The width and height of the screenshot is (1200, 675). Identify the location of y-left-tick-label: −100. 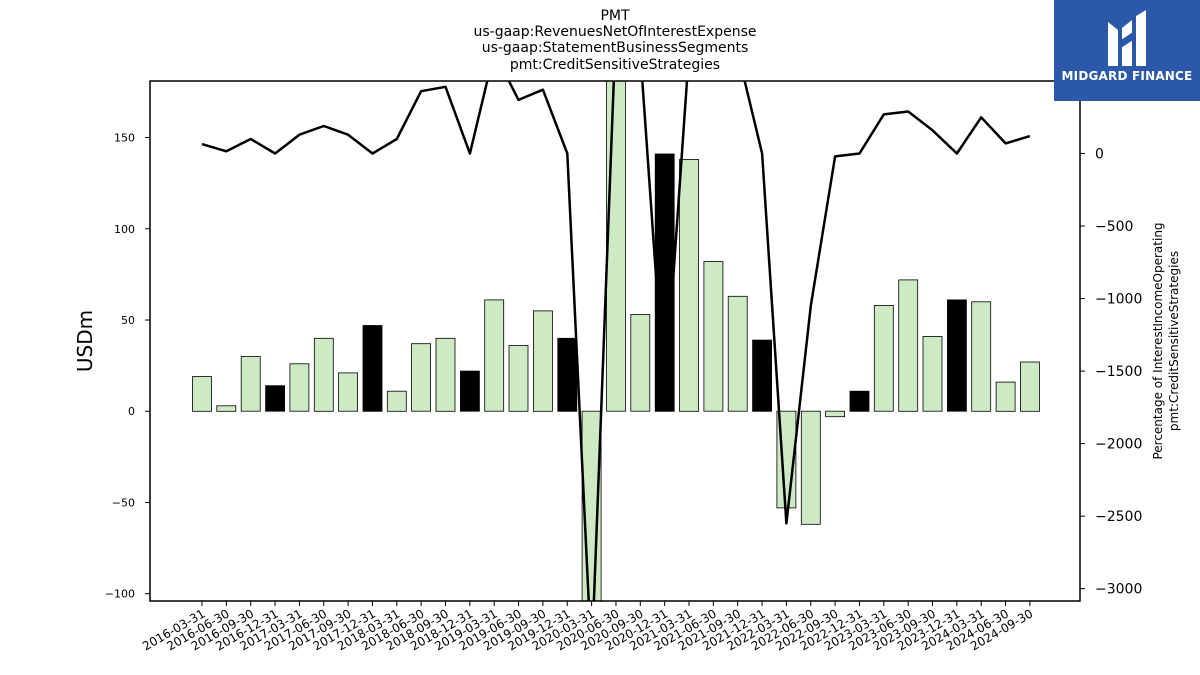
(120, 594).